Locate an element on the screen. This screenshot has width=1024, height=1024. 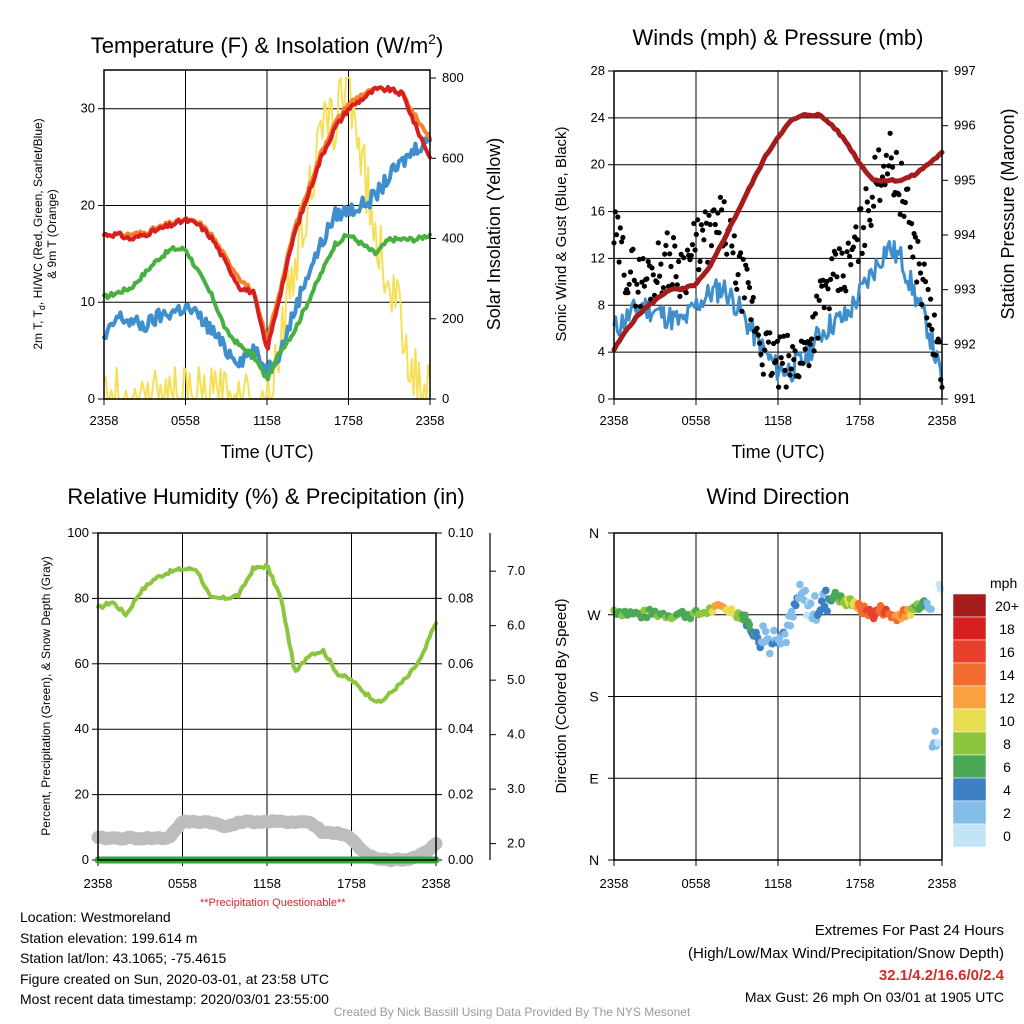
y-tick-label: 12 is located at coordinates (598, 257).